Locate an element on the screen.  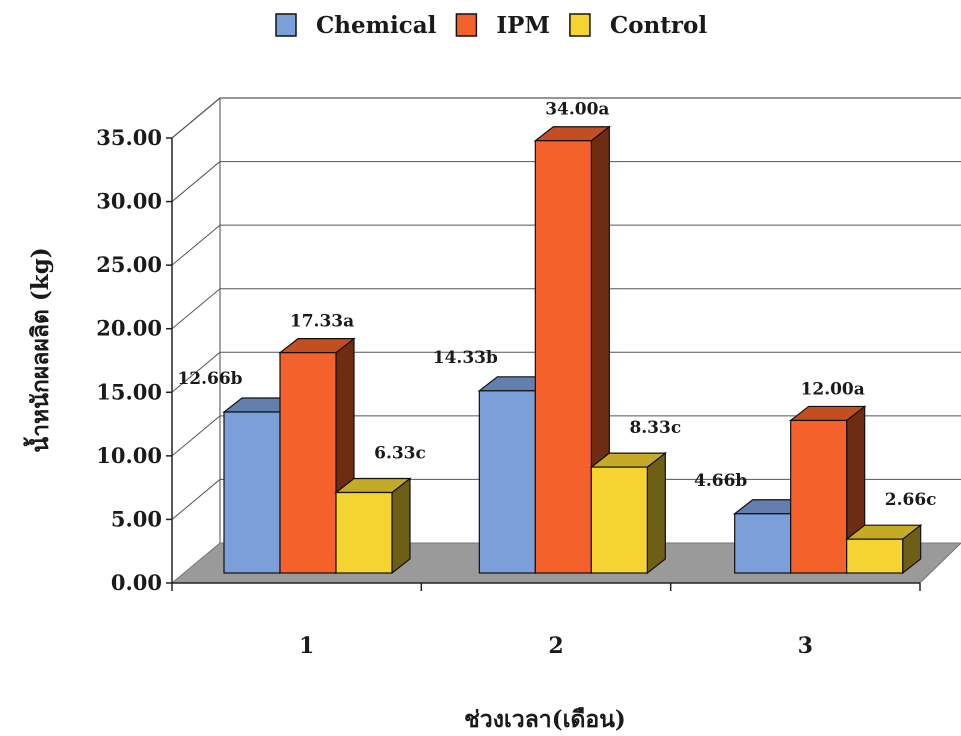
data-label: 12.66b is located at coordinates (209, 379).